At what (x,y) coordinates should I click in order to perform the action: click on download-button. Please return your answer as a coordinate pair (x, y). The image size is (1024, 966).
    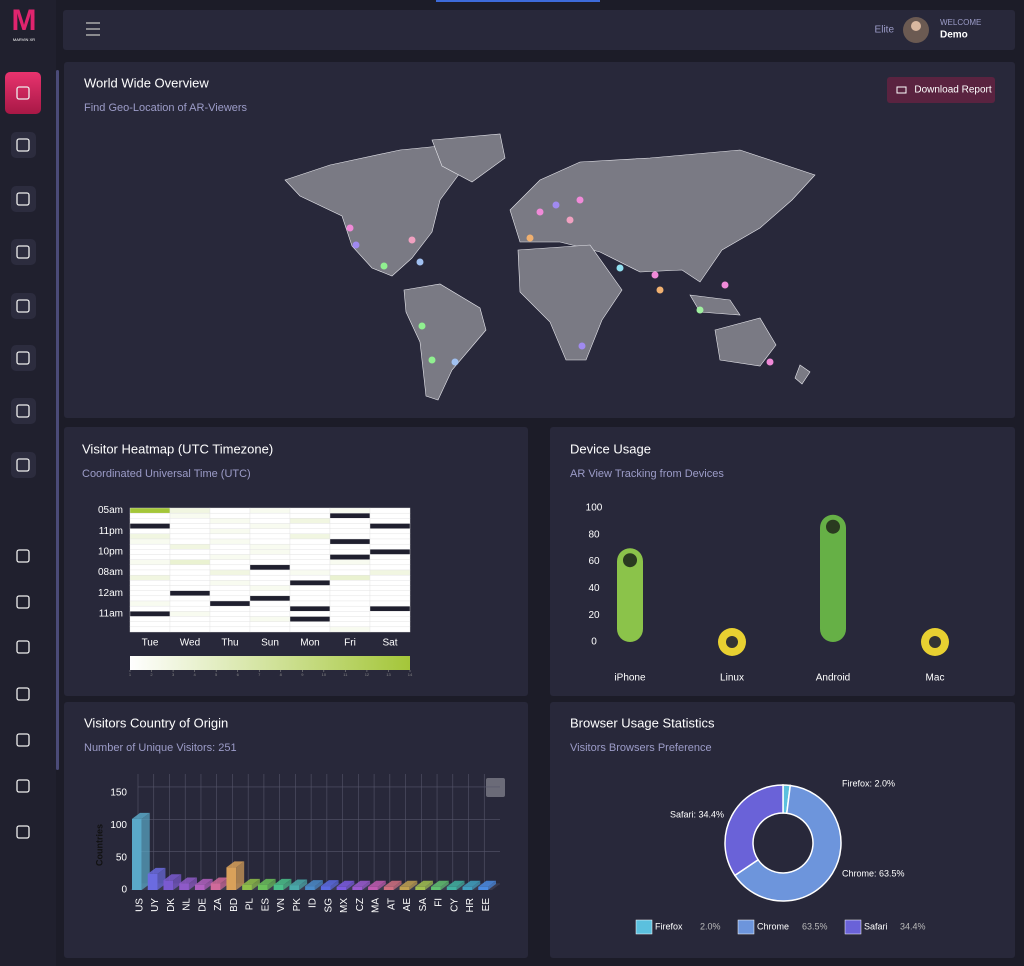
    Looking at the image, I should click on (941, 90).